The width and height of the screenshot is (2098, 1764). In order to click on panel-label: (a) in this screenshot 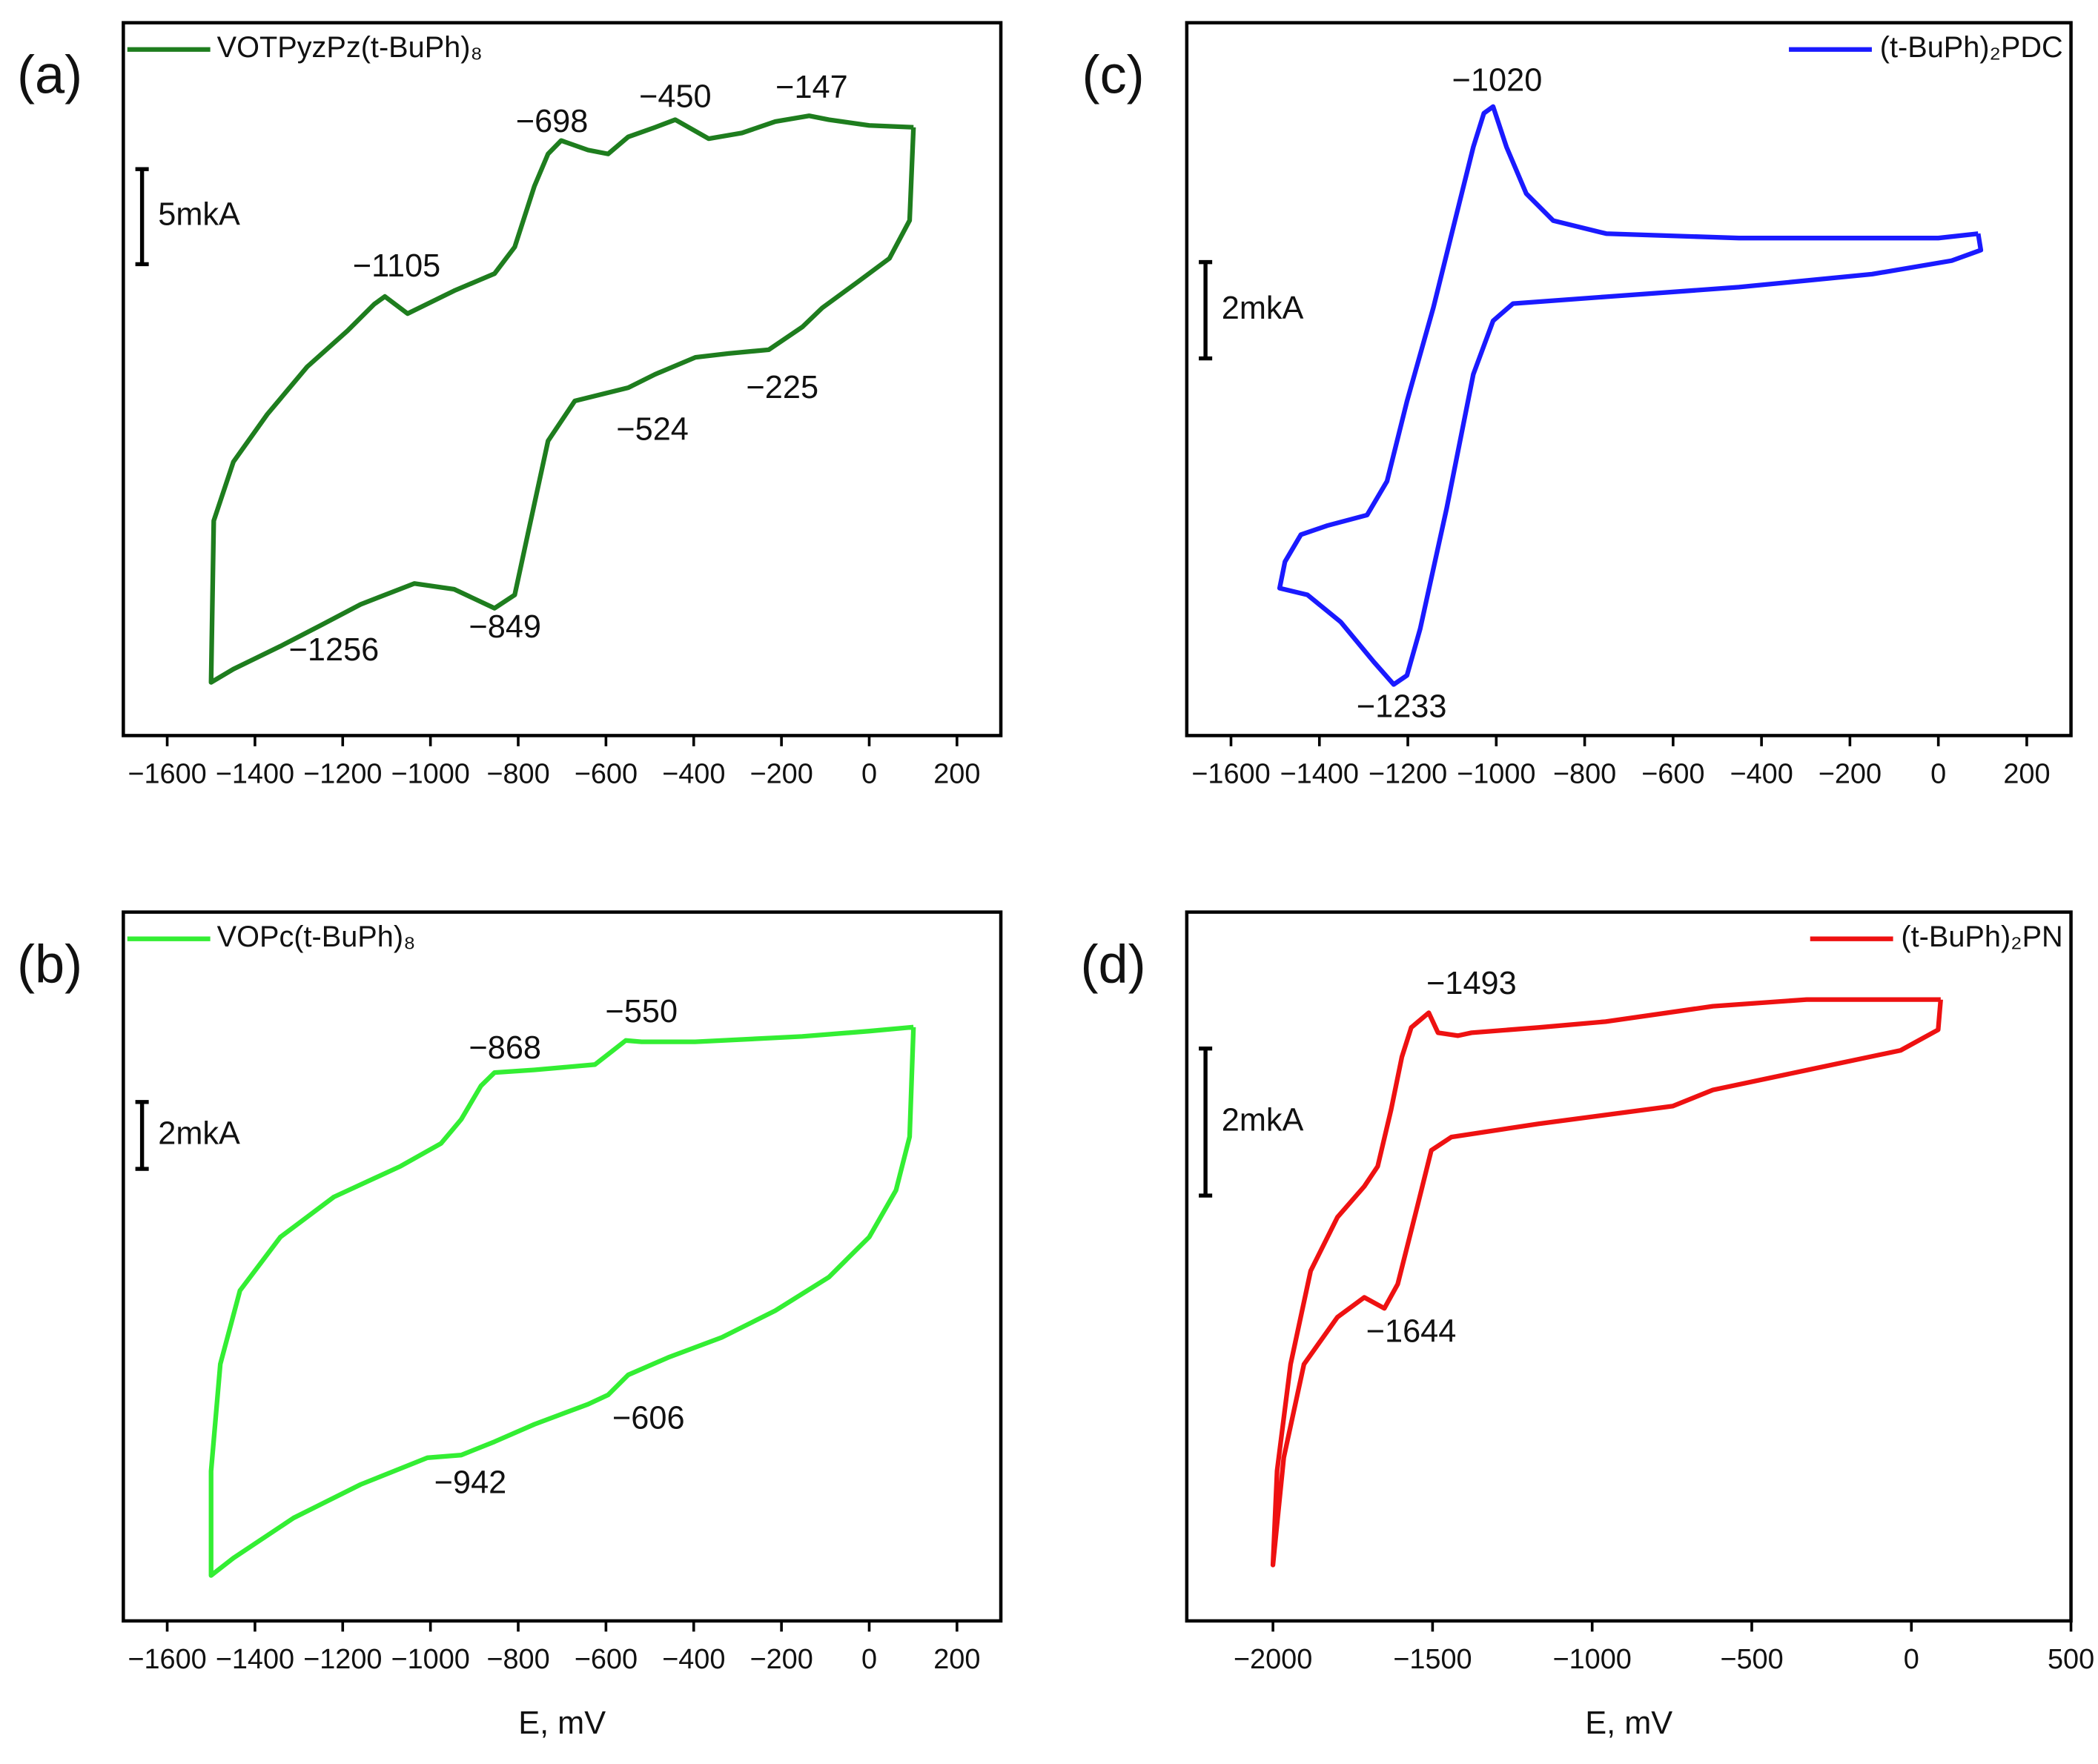, I will do `click(49, 75)`.